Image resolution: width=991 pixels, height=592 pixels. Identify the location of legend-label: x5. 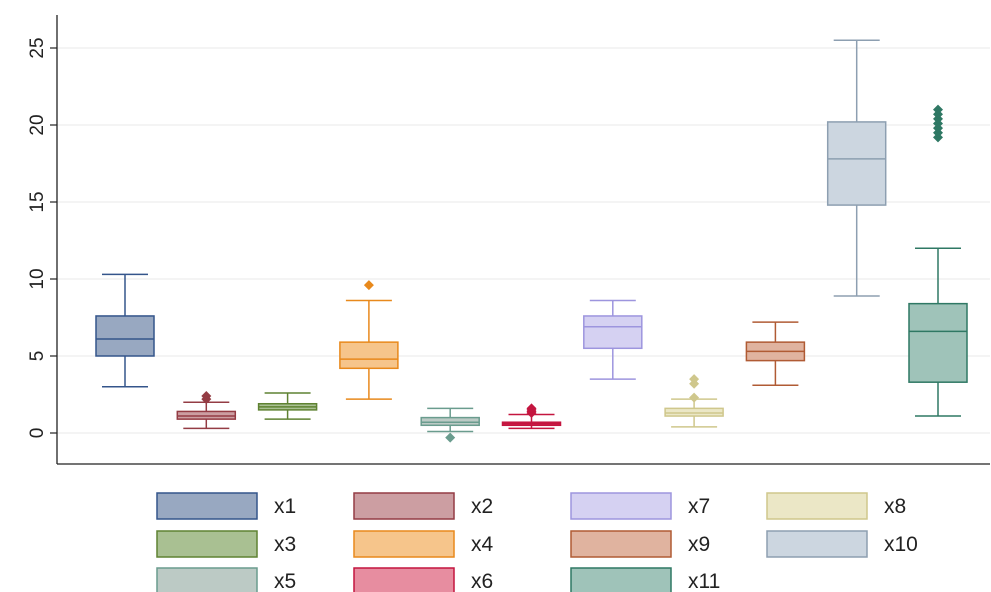
(285, 581).